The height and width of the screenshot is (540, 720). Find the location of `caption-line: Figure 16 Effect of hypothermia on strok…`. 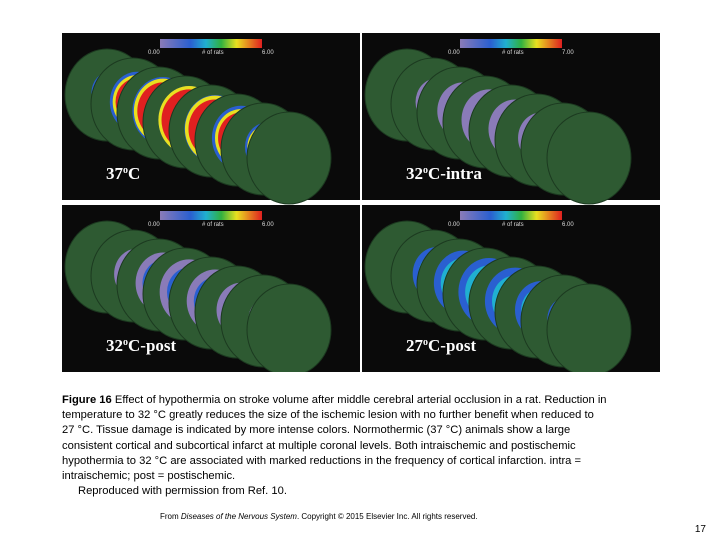

caption-line: Figure 16 Effect of hypothermia on strok… is located at coordinates (372, 400).